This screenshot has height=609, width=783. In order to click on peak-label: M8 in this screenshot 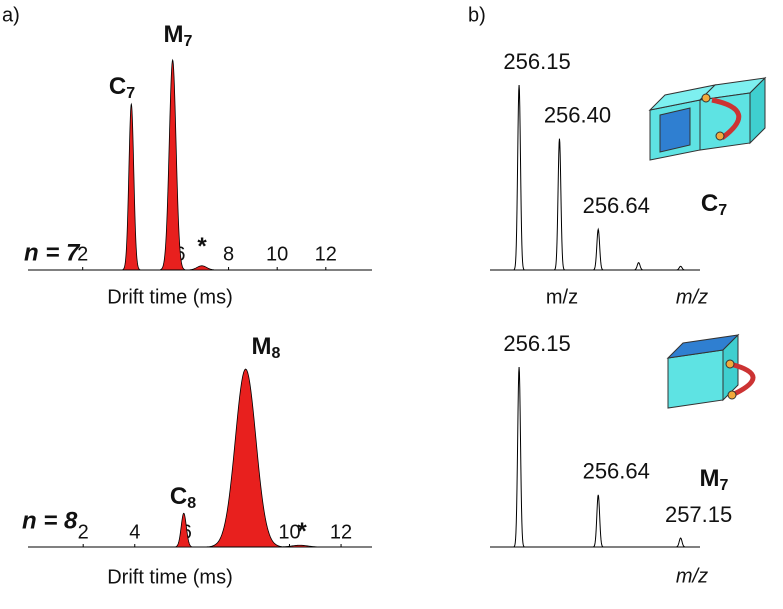, I will do `click(266, 347)`.